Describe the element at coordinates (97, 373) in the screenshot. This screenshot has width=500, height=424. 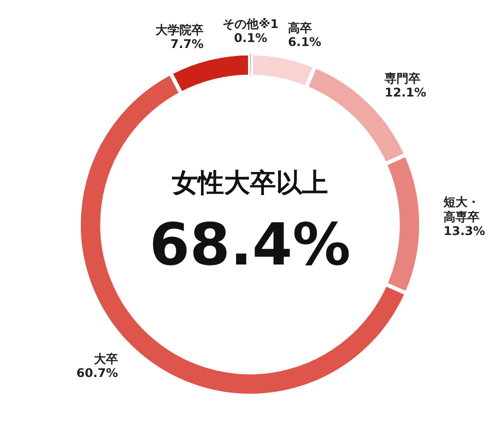
I see `data-label: 60.7%` at that location.